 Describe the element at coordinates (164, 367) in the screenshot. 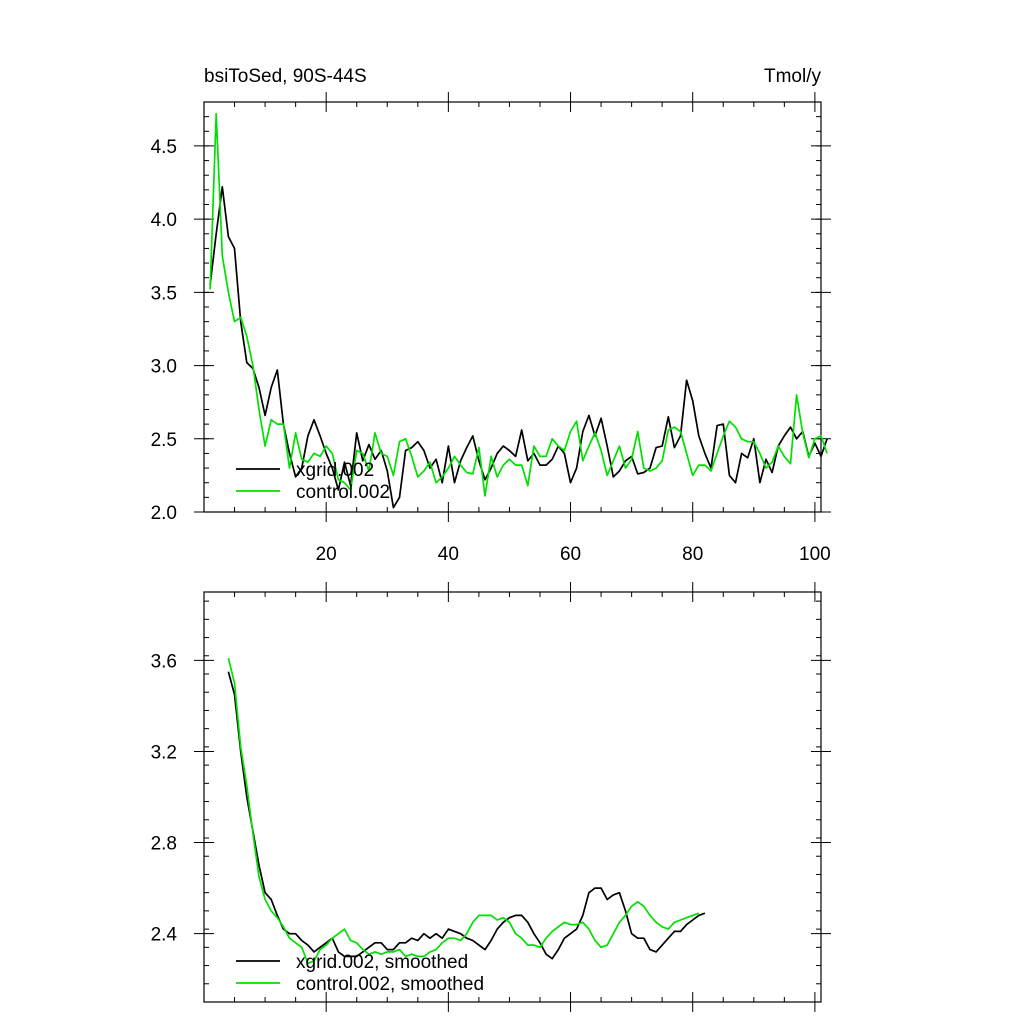

I see `y-tick-label: 3.0` at that location.